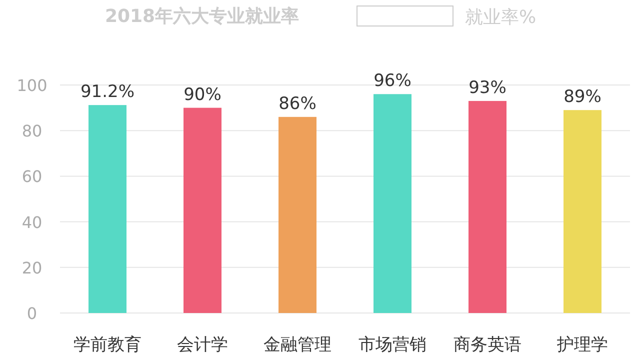 Image resolution: width=640 pixels, height=360 pixels. I want to click on data-label: 89%, so click(583, 97).